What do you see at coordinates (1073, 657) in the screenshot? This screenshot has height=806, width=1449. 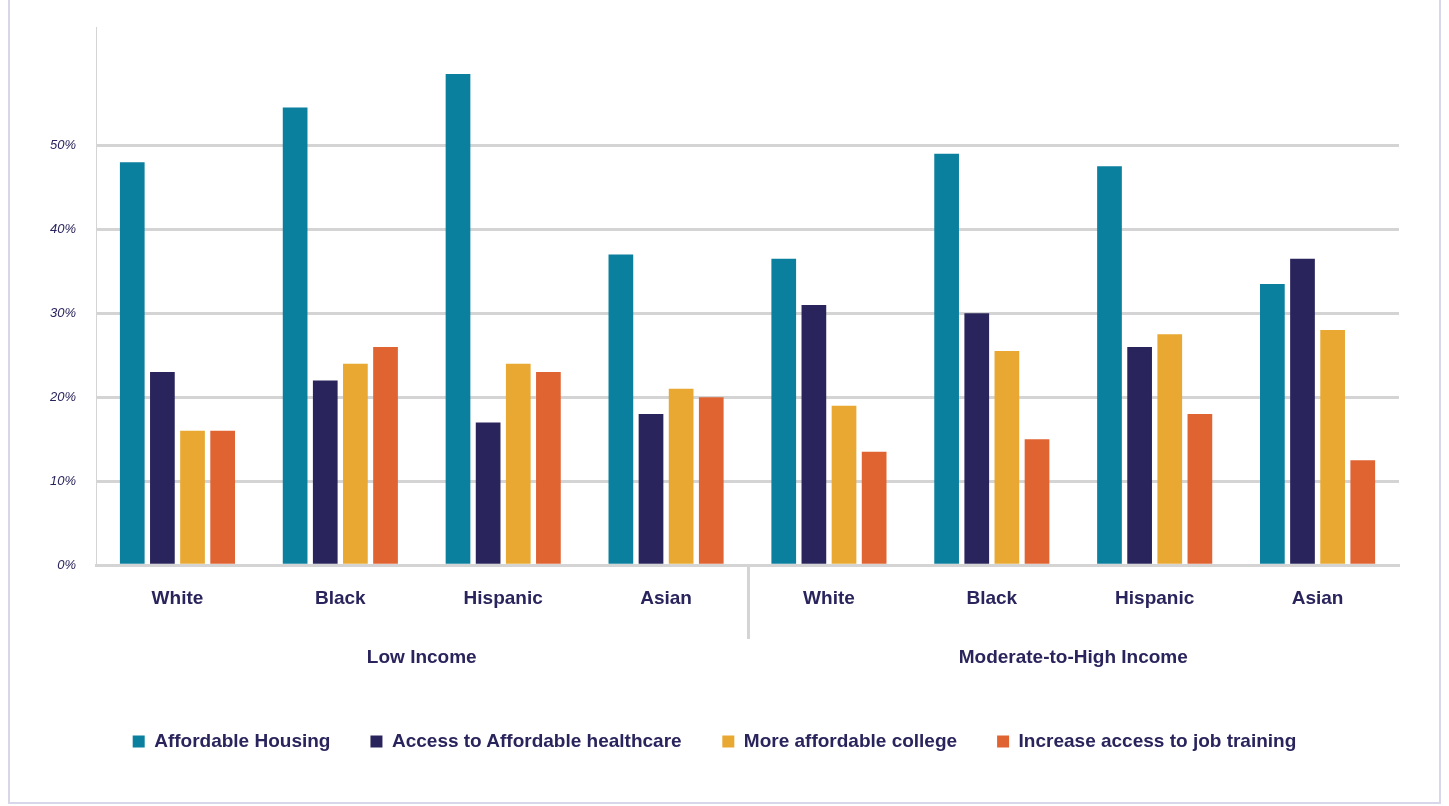 I see `text: Moderate-to-High Income` at bounding box center [1073, 657].